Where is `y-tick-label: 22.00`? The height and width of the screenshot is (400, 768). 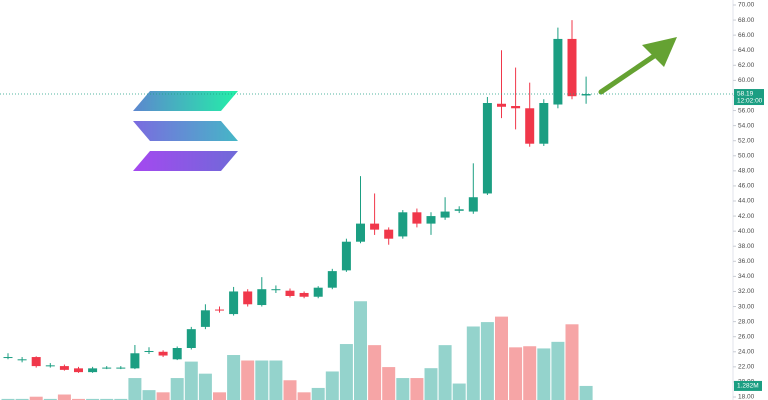 y-tick-label: 22.00 is located at coordinates (746, 367).